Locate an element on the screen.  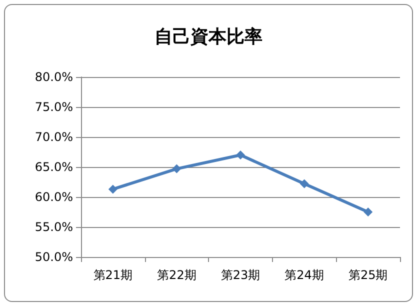
x-tick-label: 第21期 is located at coordinates (113, 275).